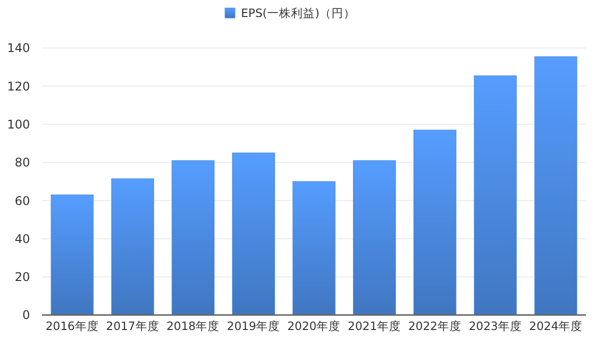  What do you see at coordinates (72, 326) in the screenshot?
I see `x-tick-label: 2016年度` at bounding box center [72, 326].